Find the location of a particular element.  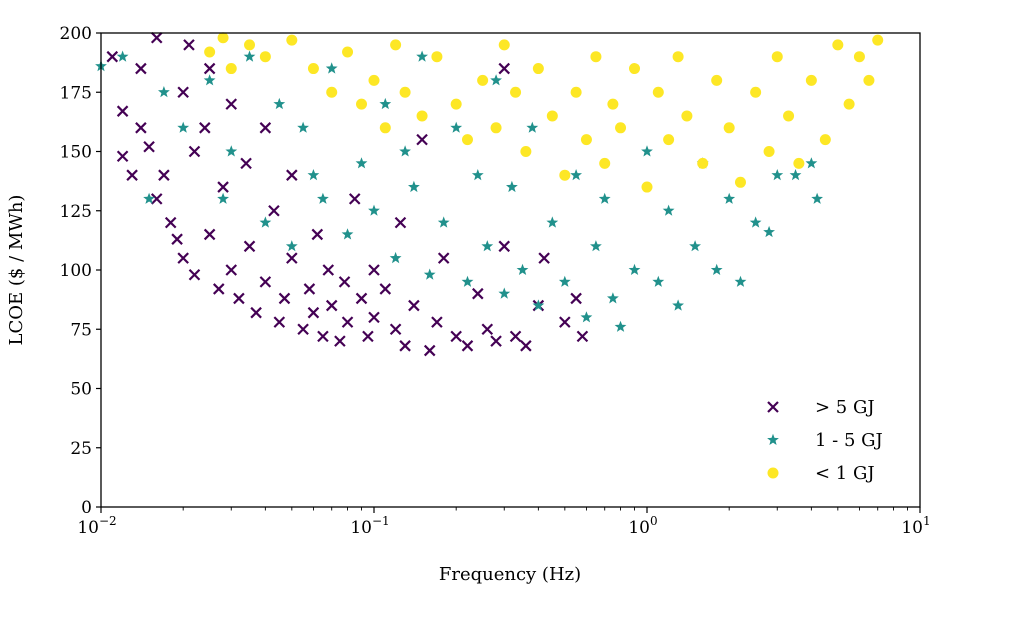

legend: > 5 GJ 1 - 5 GJ < 1 GJ is located at coordinates (825, 440).